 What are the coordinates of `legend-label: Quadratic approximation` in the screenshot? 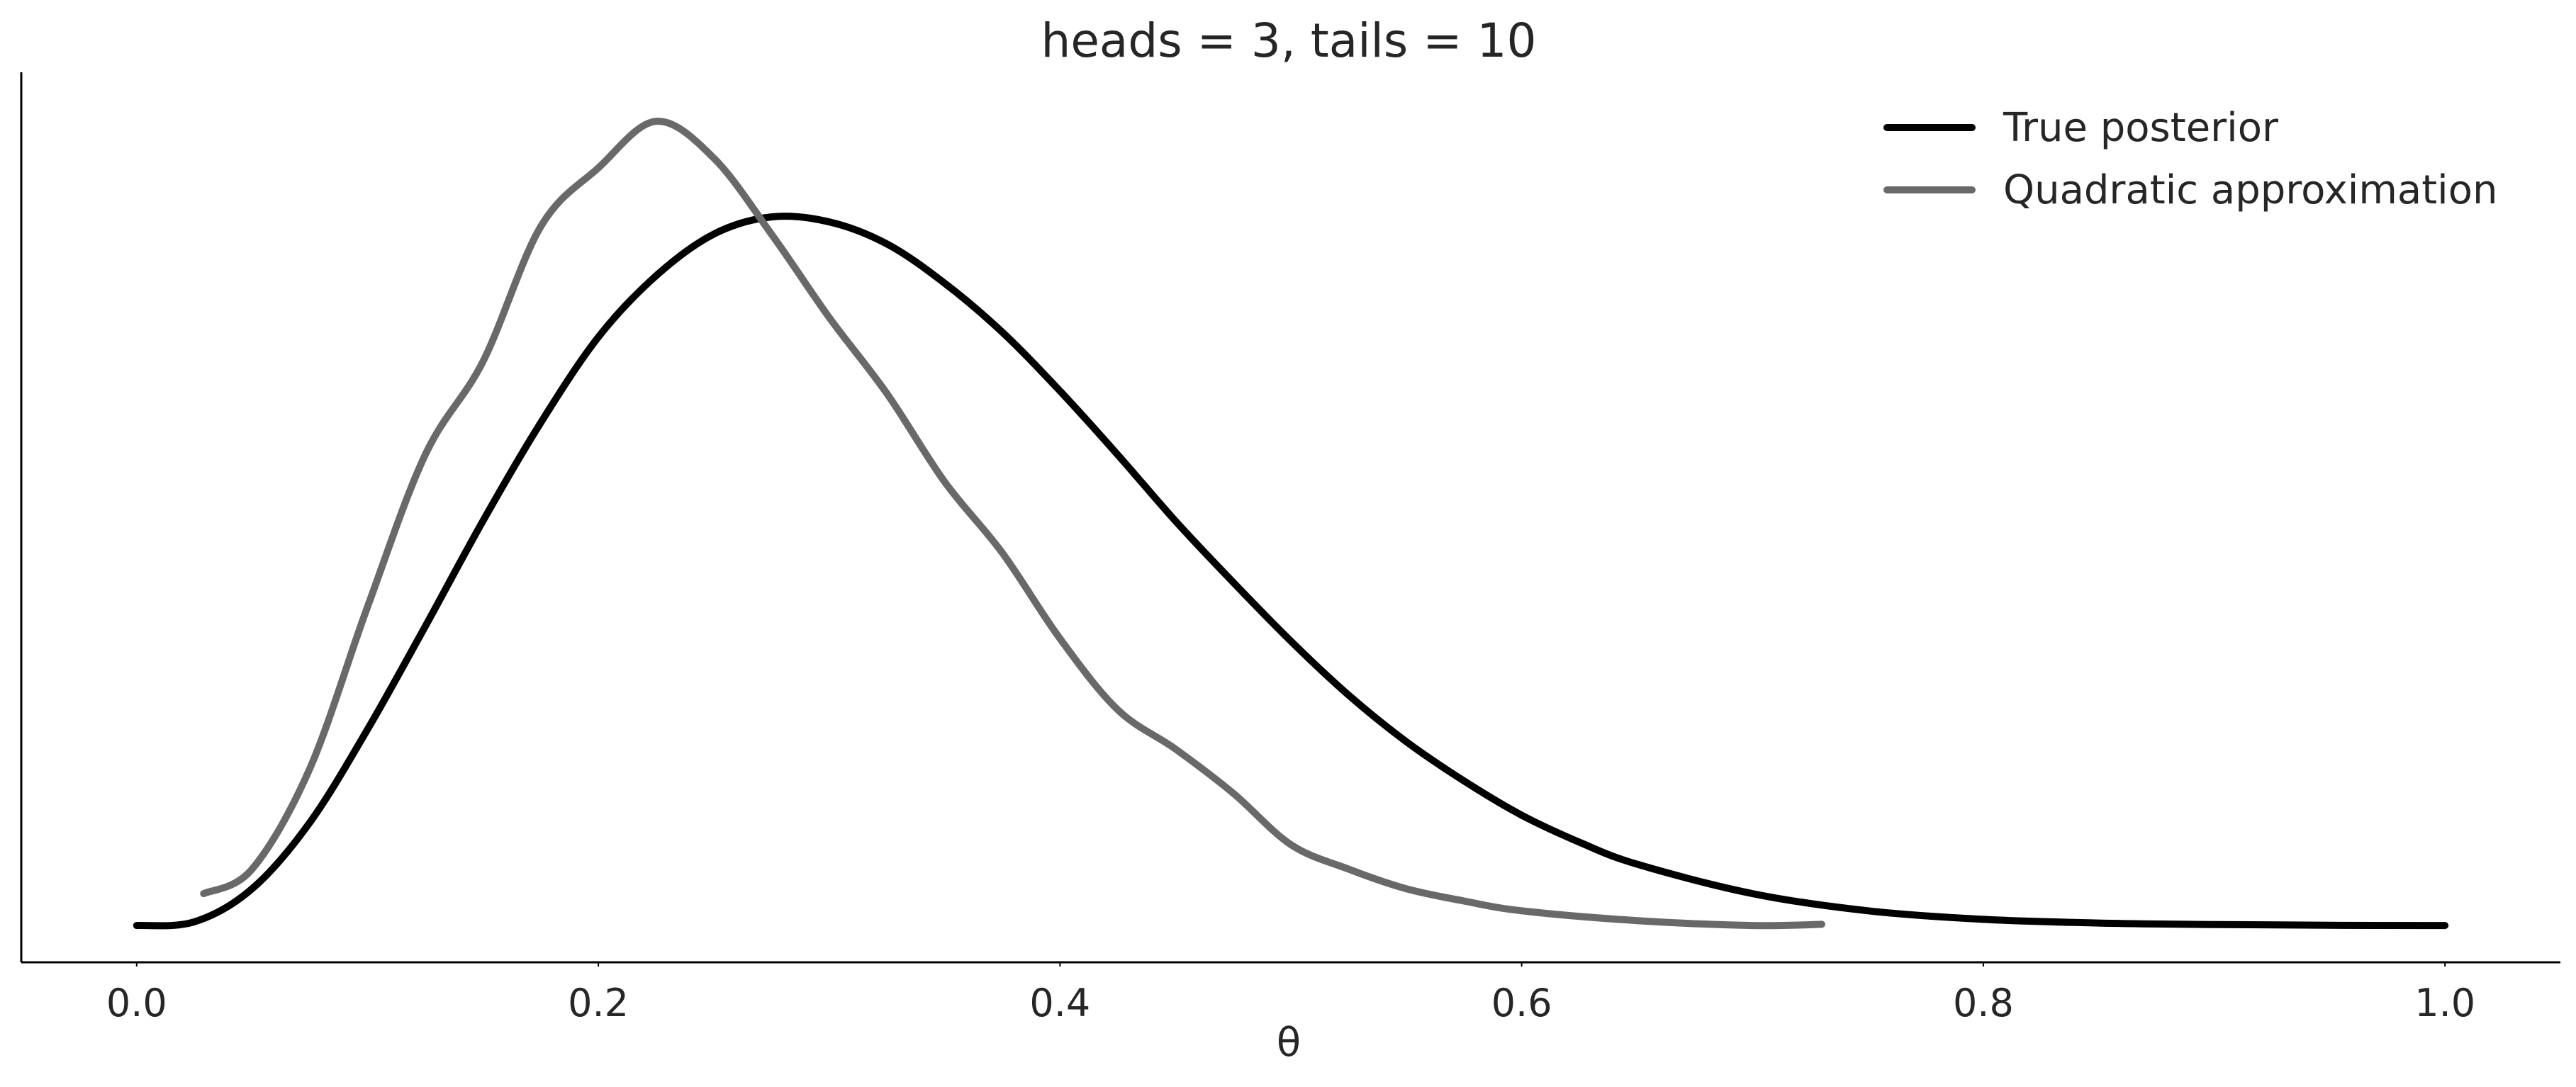 It's located at (2250, 190).